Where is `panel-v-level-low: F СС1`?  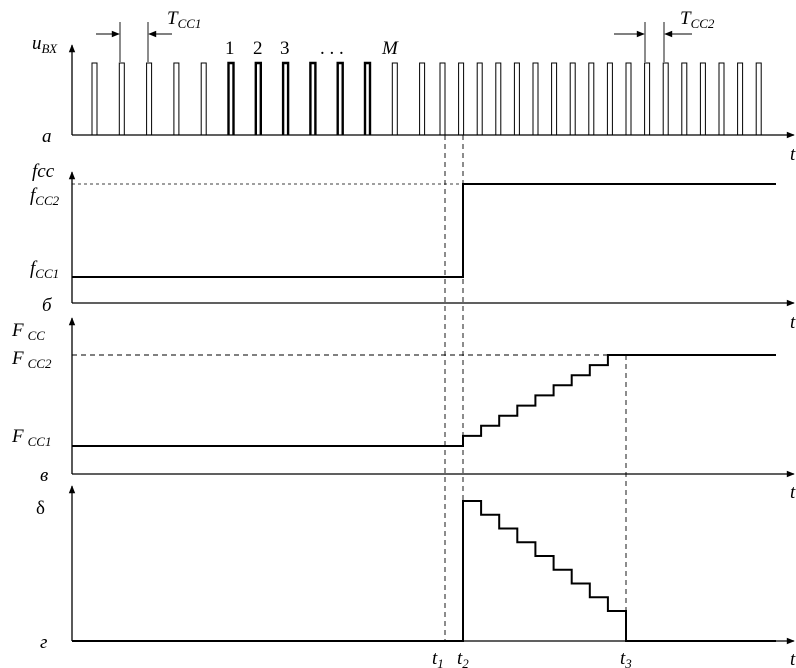
panel-v-level-low: F СС1 is located at coordinates (31, 437).